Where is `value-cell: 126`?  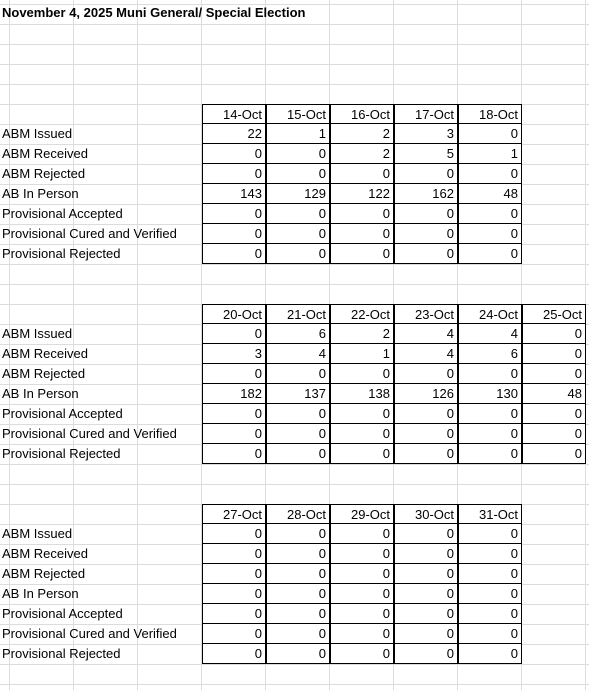
value-cell: 126 is located at coordinates (426, 394).